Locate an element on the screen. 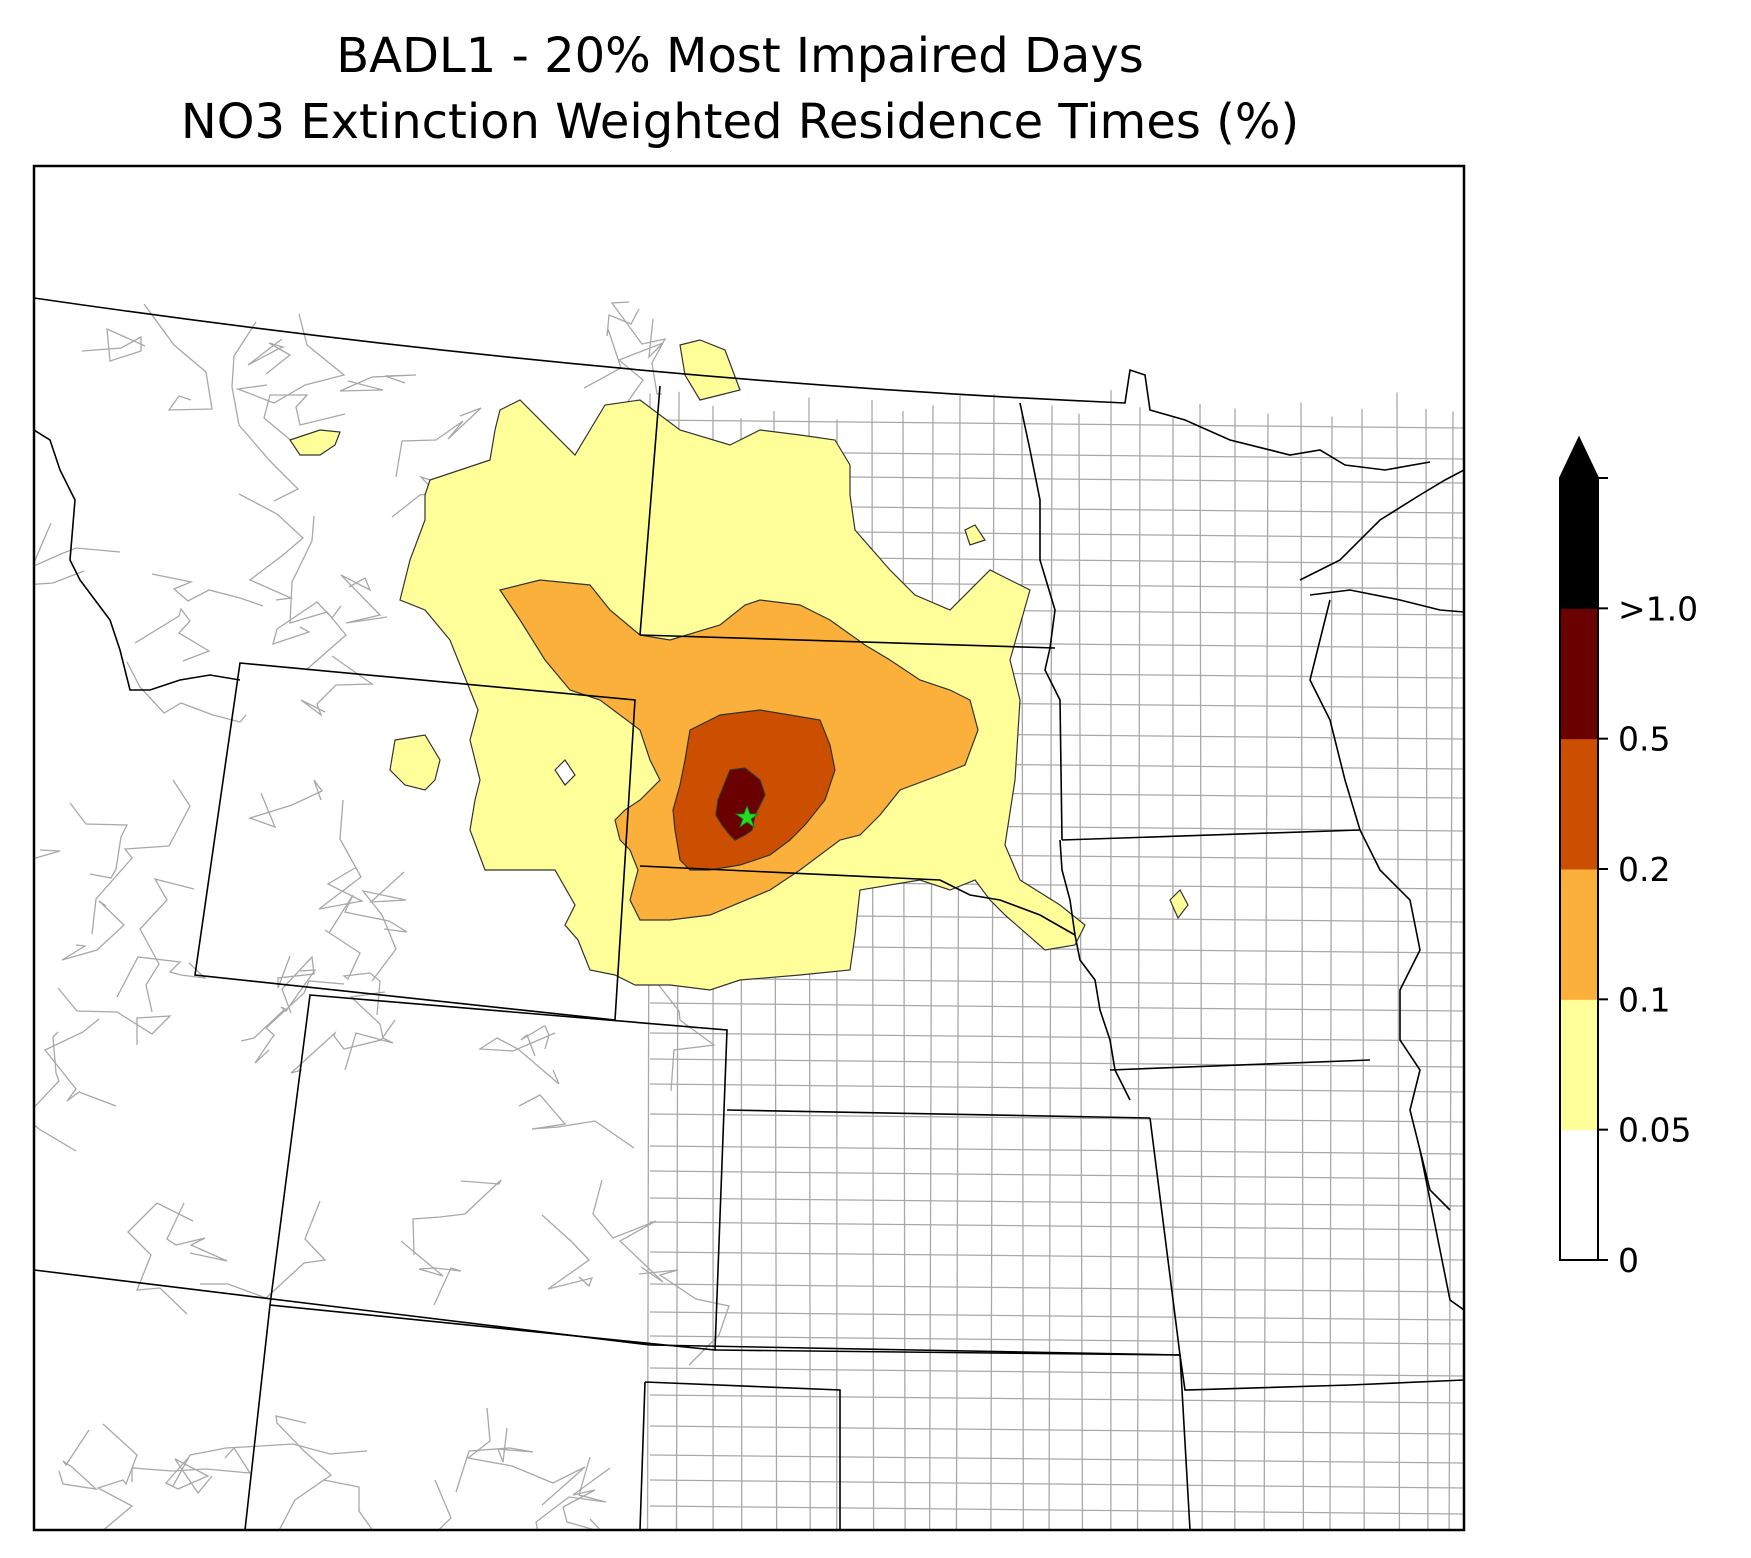 Image resolution: width=1751 pixels, height=1558 pixels. colorbar-tick-label: >1.0 is located at coordinates (1658, 608).